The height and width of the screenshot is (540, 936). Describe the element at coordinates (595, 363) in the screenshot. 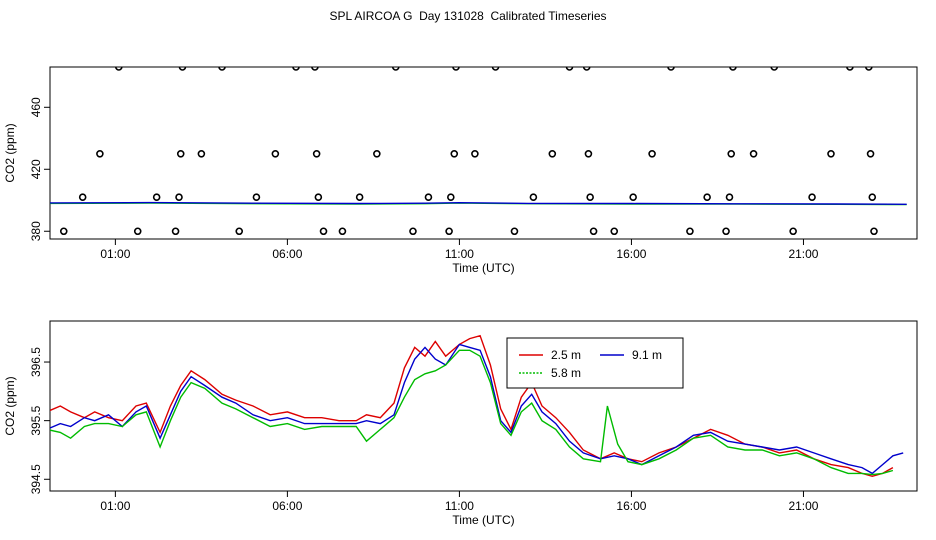

I see `legend-box` at that location.